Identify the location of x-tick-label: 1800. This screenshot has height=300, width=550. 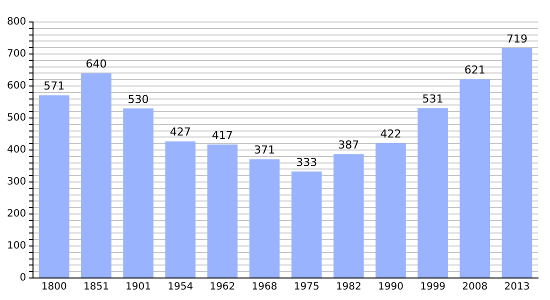
(54, 287).